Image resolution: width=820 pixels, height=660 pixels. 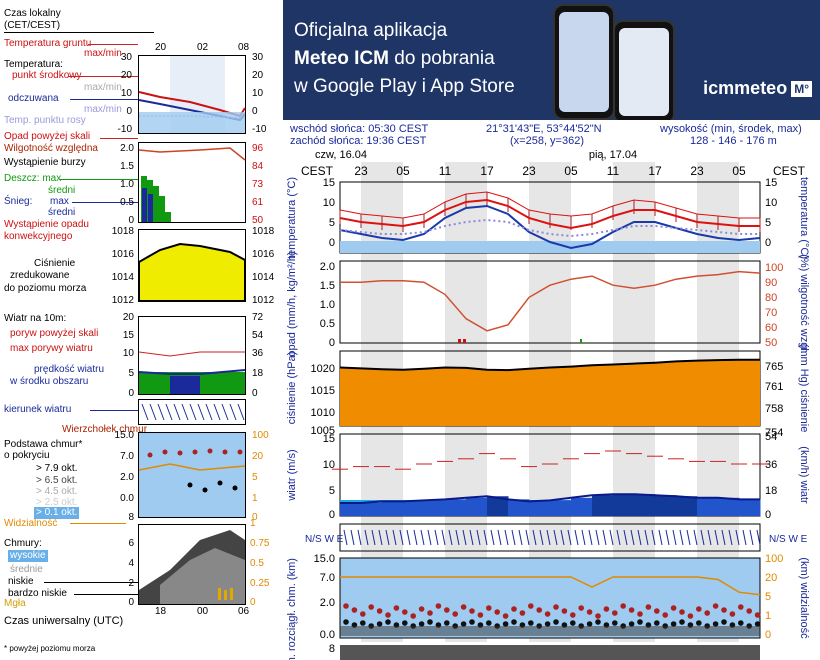 I want to click on press-tick-765: 765, so click(x=774, y=367).